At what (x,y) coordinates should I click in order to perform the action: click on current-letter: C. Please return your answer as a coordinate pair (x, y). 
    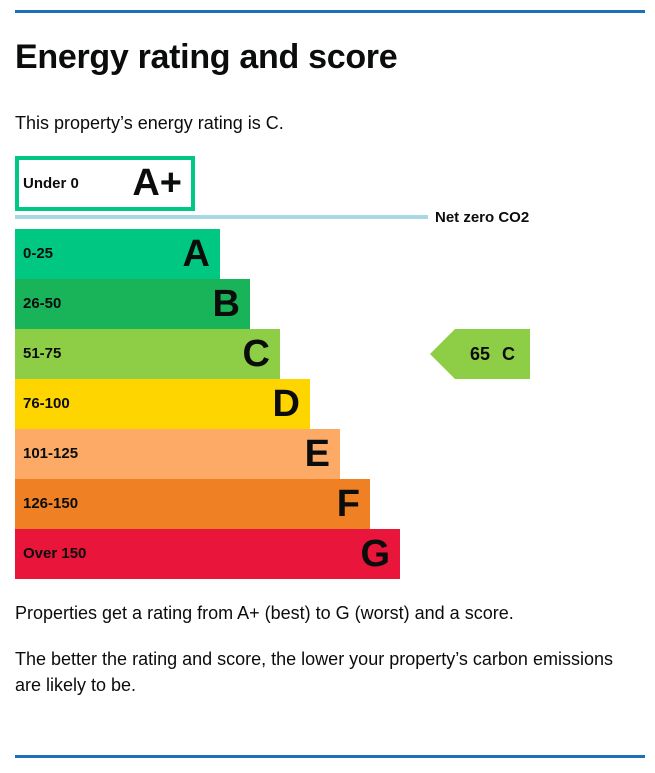
    Looking at the image, I should click on (508, 354).